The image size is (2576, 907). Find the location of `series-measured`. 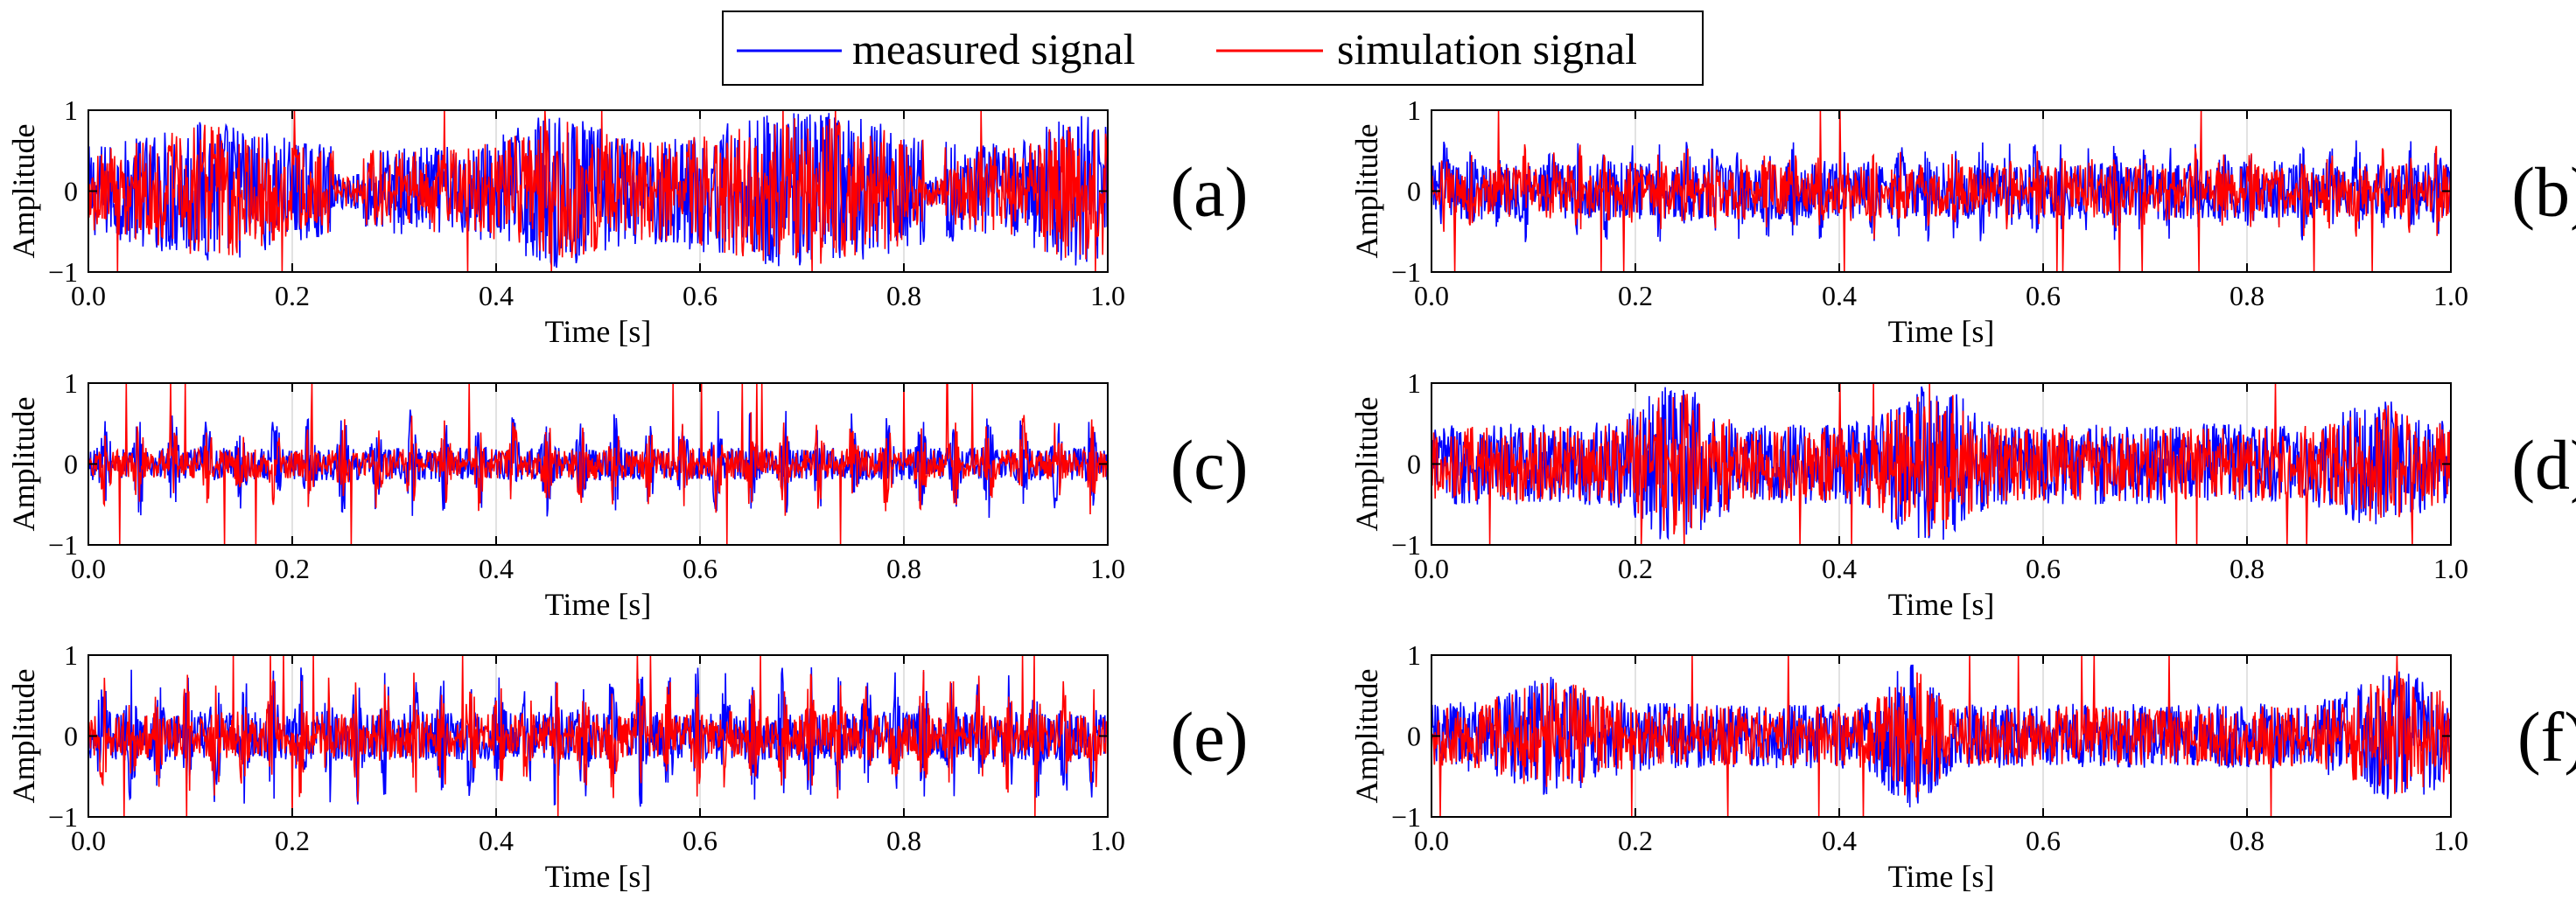

series-measured is located at coordinates (598, 464).